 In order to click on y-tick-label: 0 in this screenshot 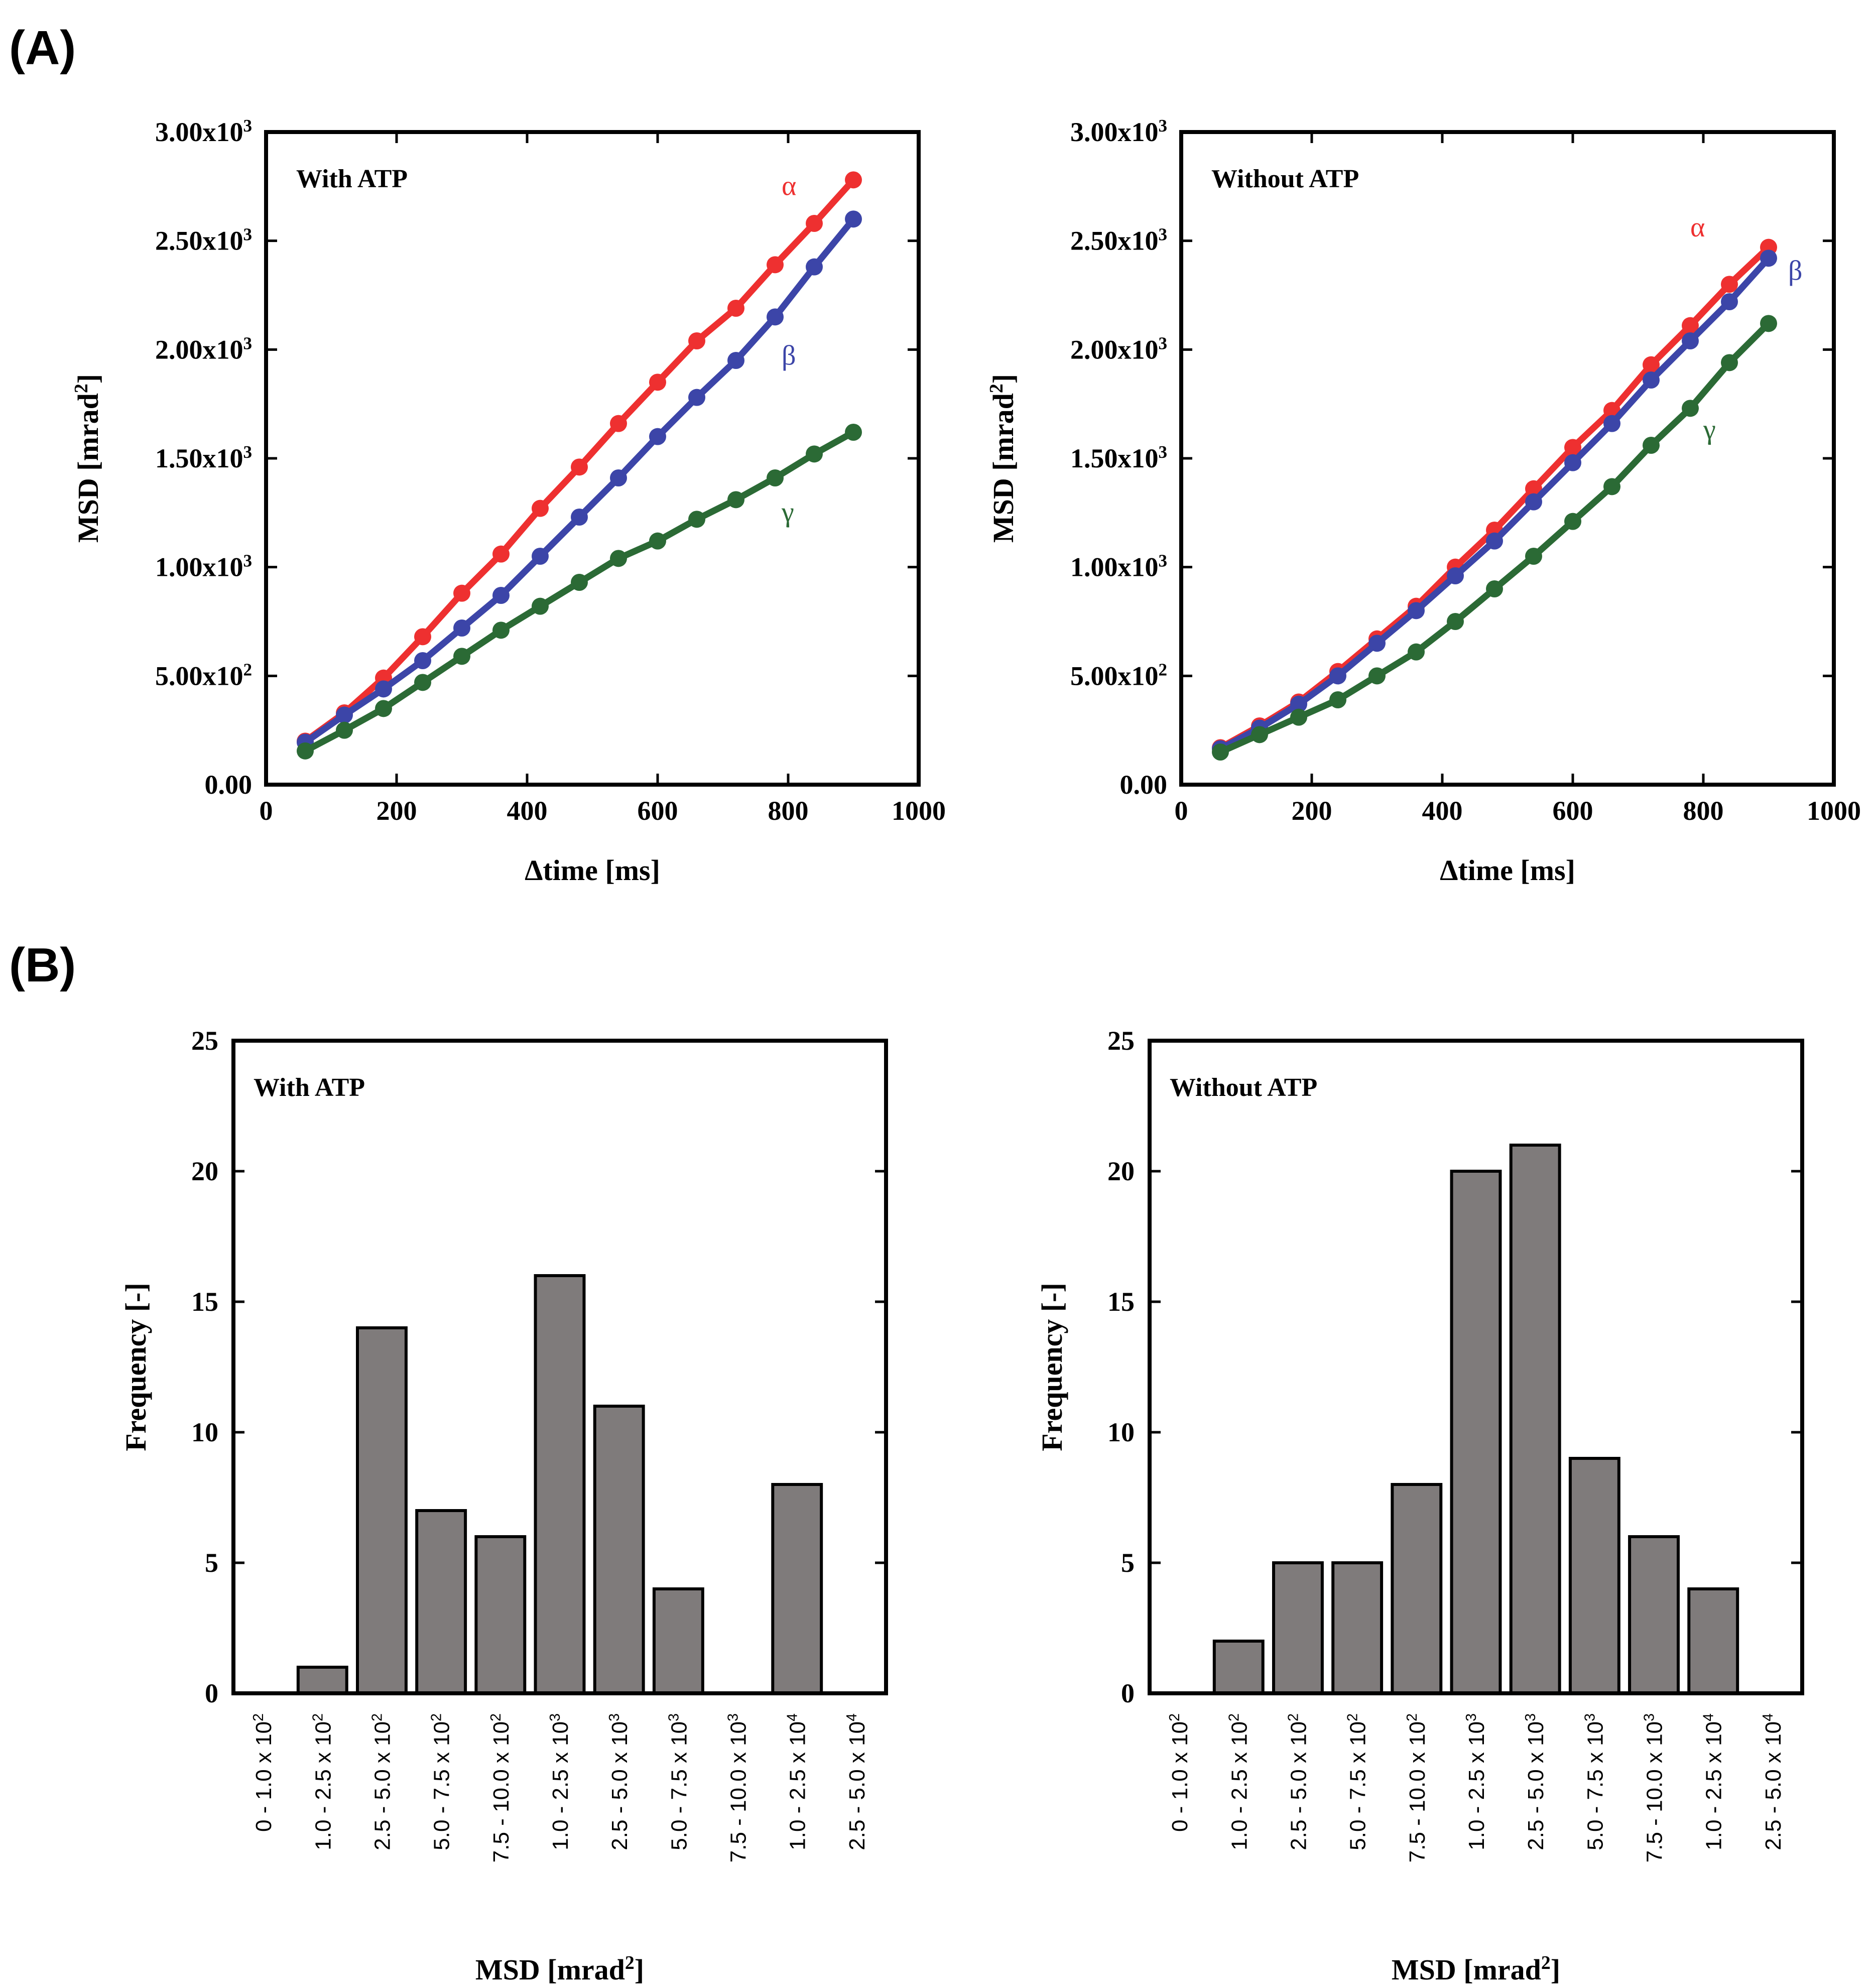, I will do `click(1128, 1693)`.